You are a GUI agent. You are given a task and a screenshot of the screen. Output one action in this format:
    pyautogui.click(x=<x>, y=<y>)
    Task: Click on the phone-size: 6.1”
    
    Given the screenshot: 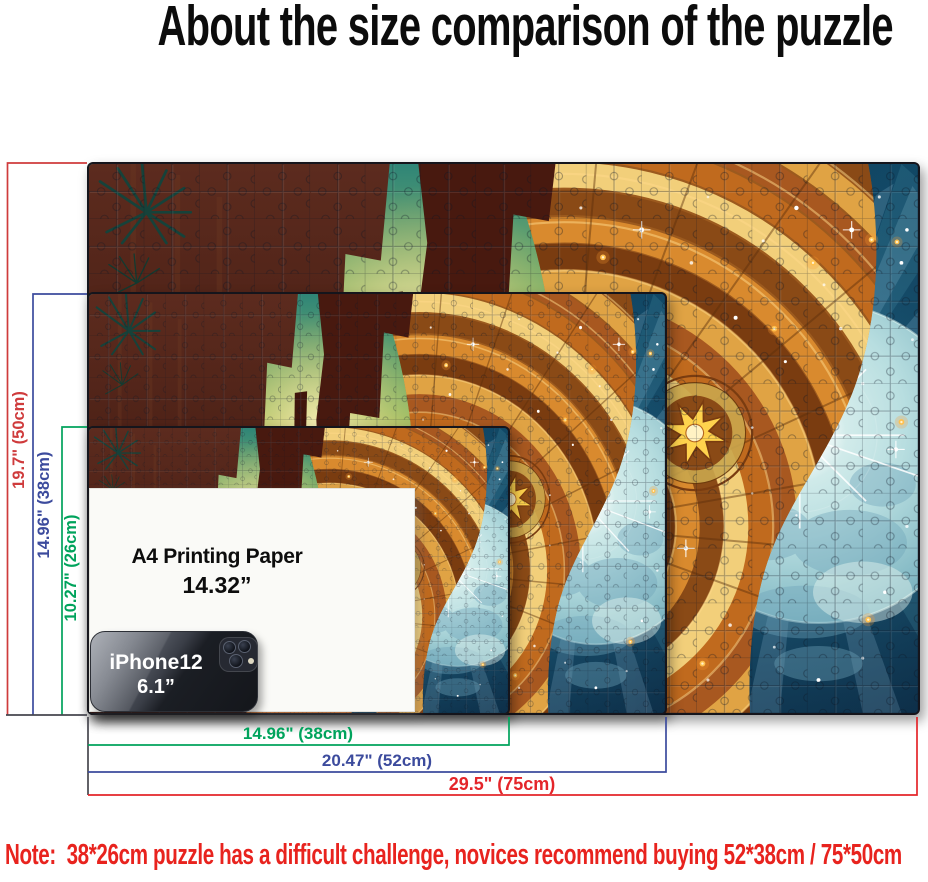 What is the action you would take?
    pyautogui.click(x=156, y=687)
    